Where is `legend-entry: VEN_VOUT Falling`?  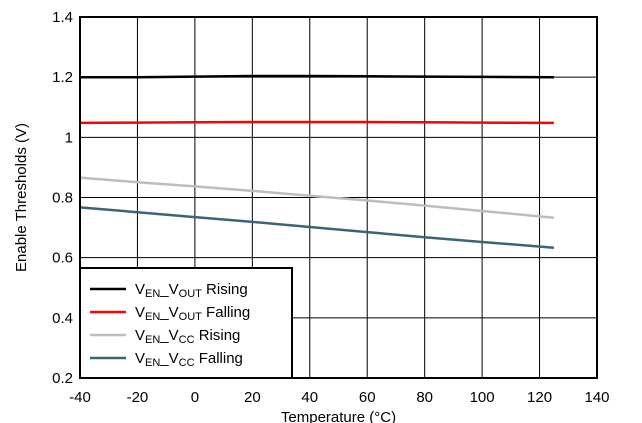
legend-entry: VEN_VOUT Falling is located at coordinates (192, 313).